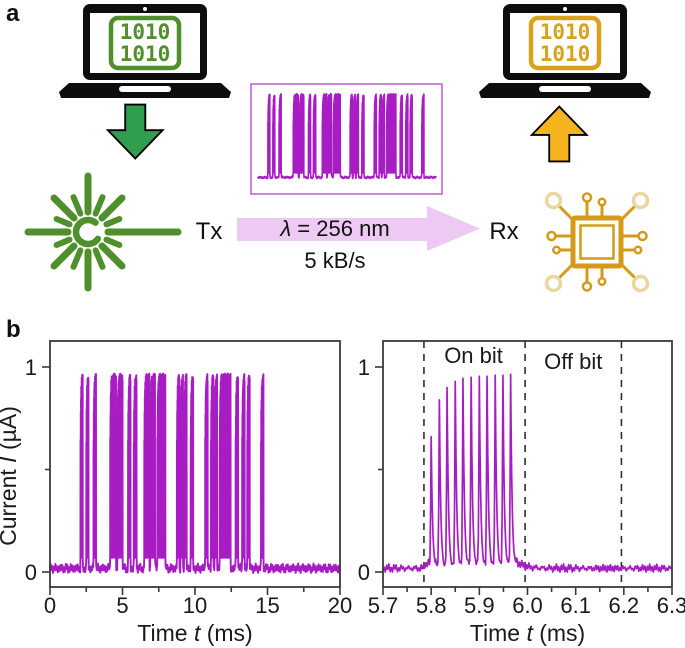  I want to click on x-tick-label: 5.8, so click(431, 605).